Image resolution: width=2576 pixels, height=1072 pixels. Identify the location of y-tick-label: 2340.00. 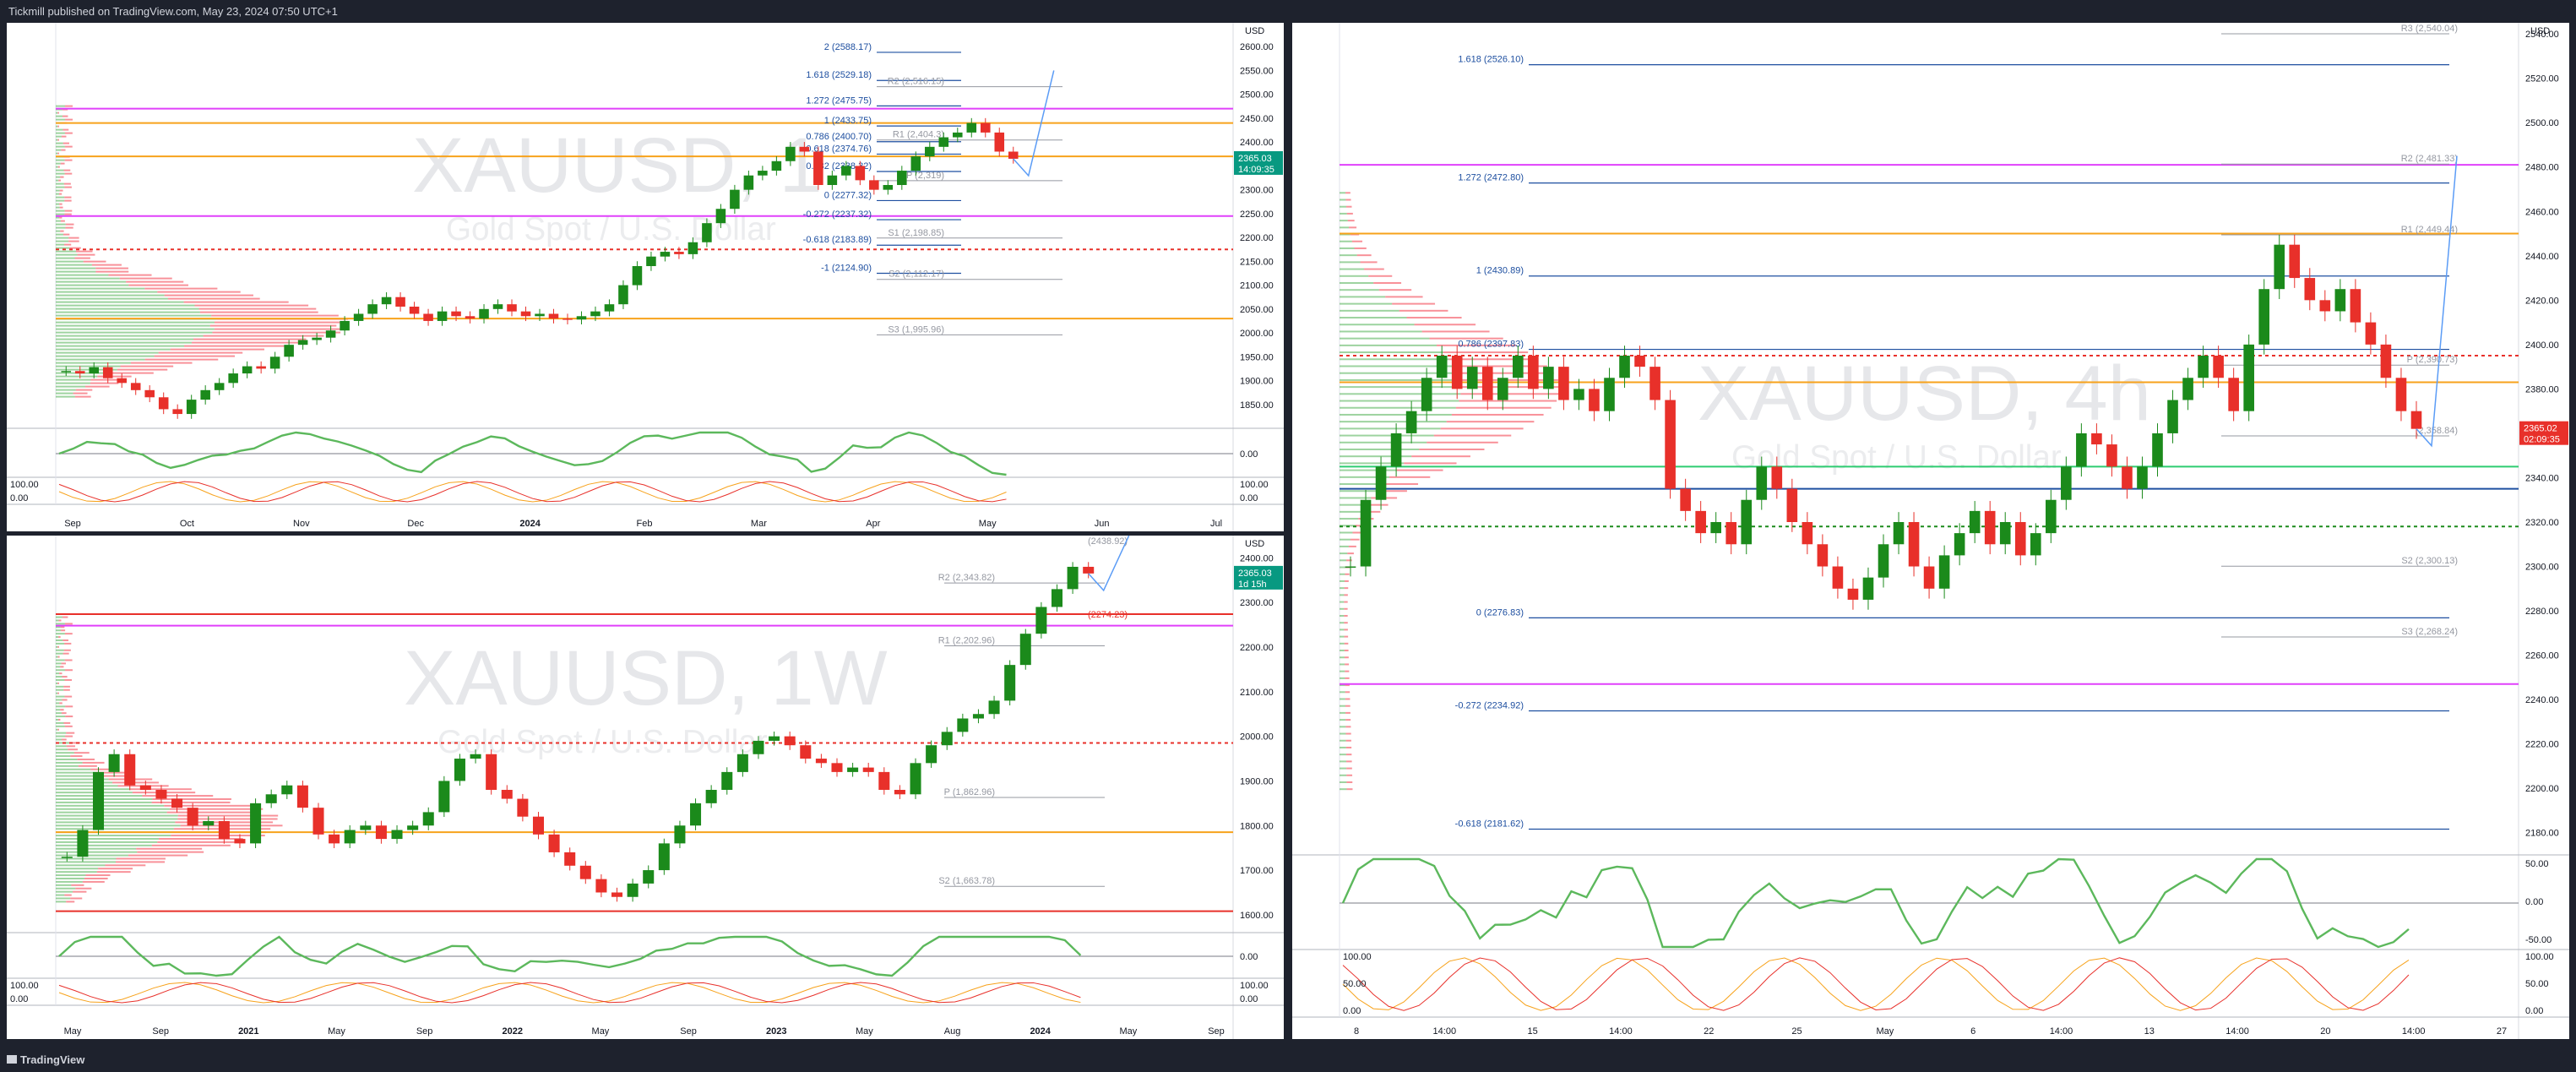
(2542, 478).